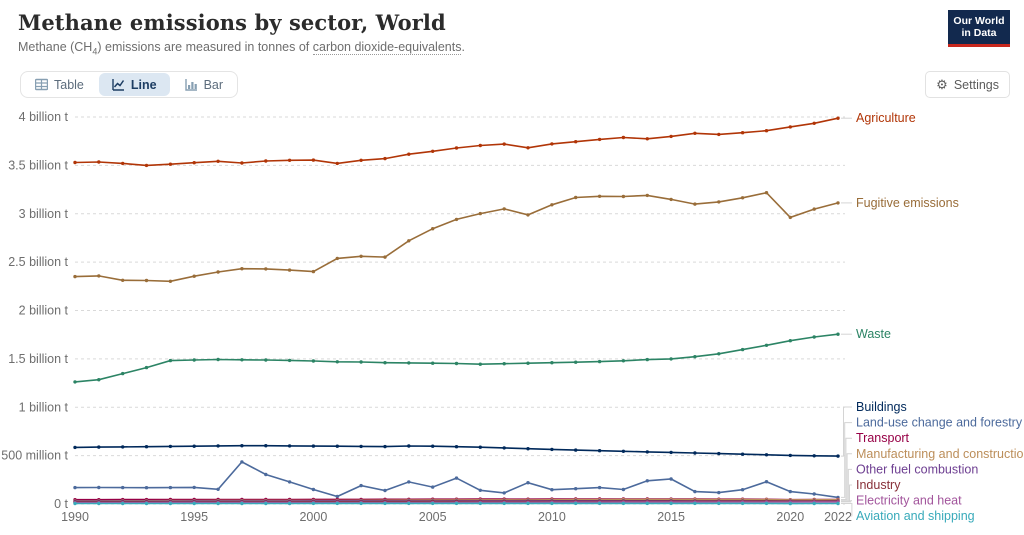 This screenshot has height=535, width=1024. Describe the element at coordinates (979, 28) in the screenshot. I see `owid-logo: Our World in Data` at that location.